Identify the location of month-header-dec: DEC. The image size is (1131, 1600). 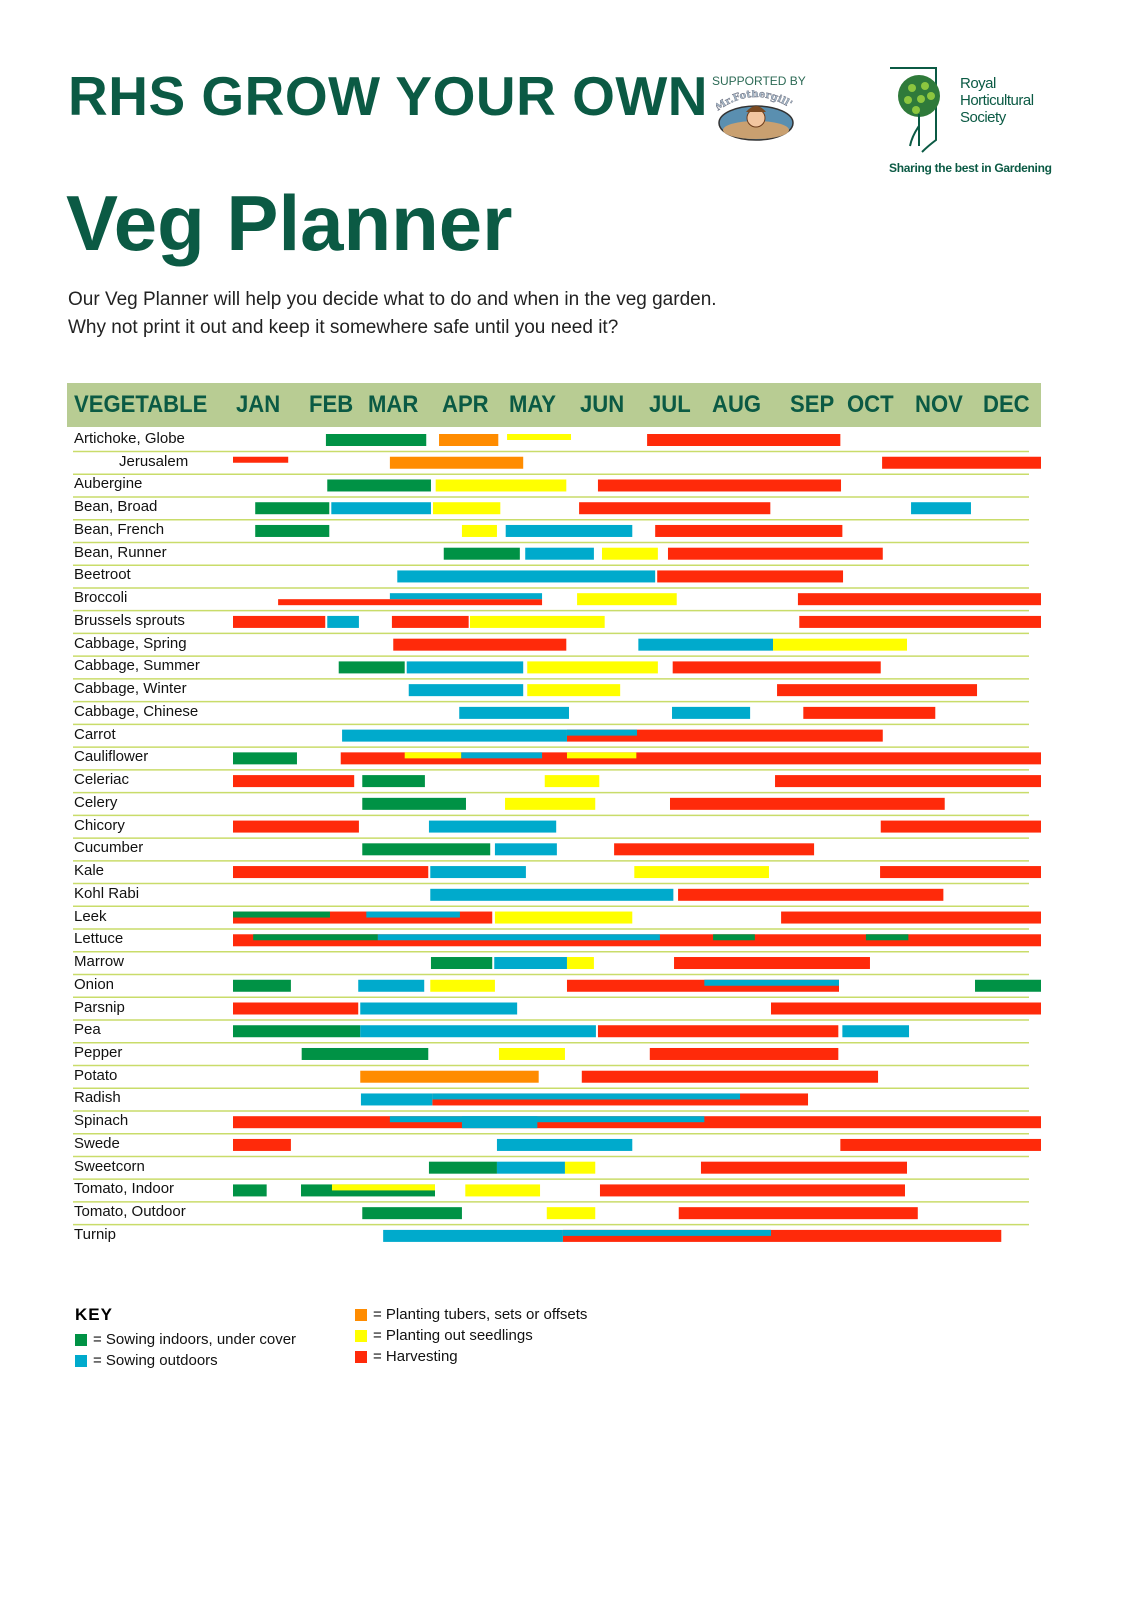
(1006, 404).